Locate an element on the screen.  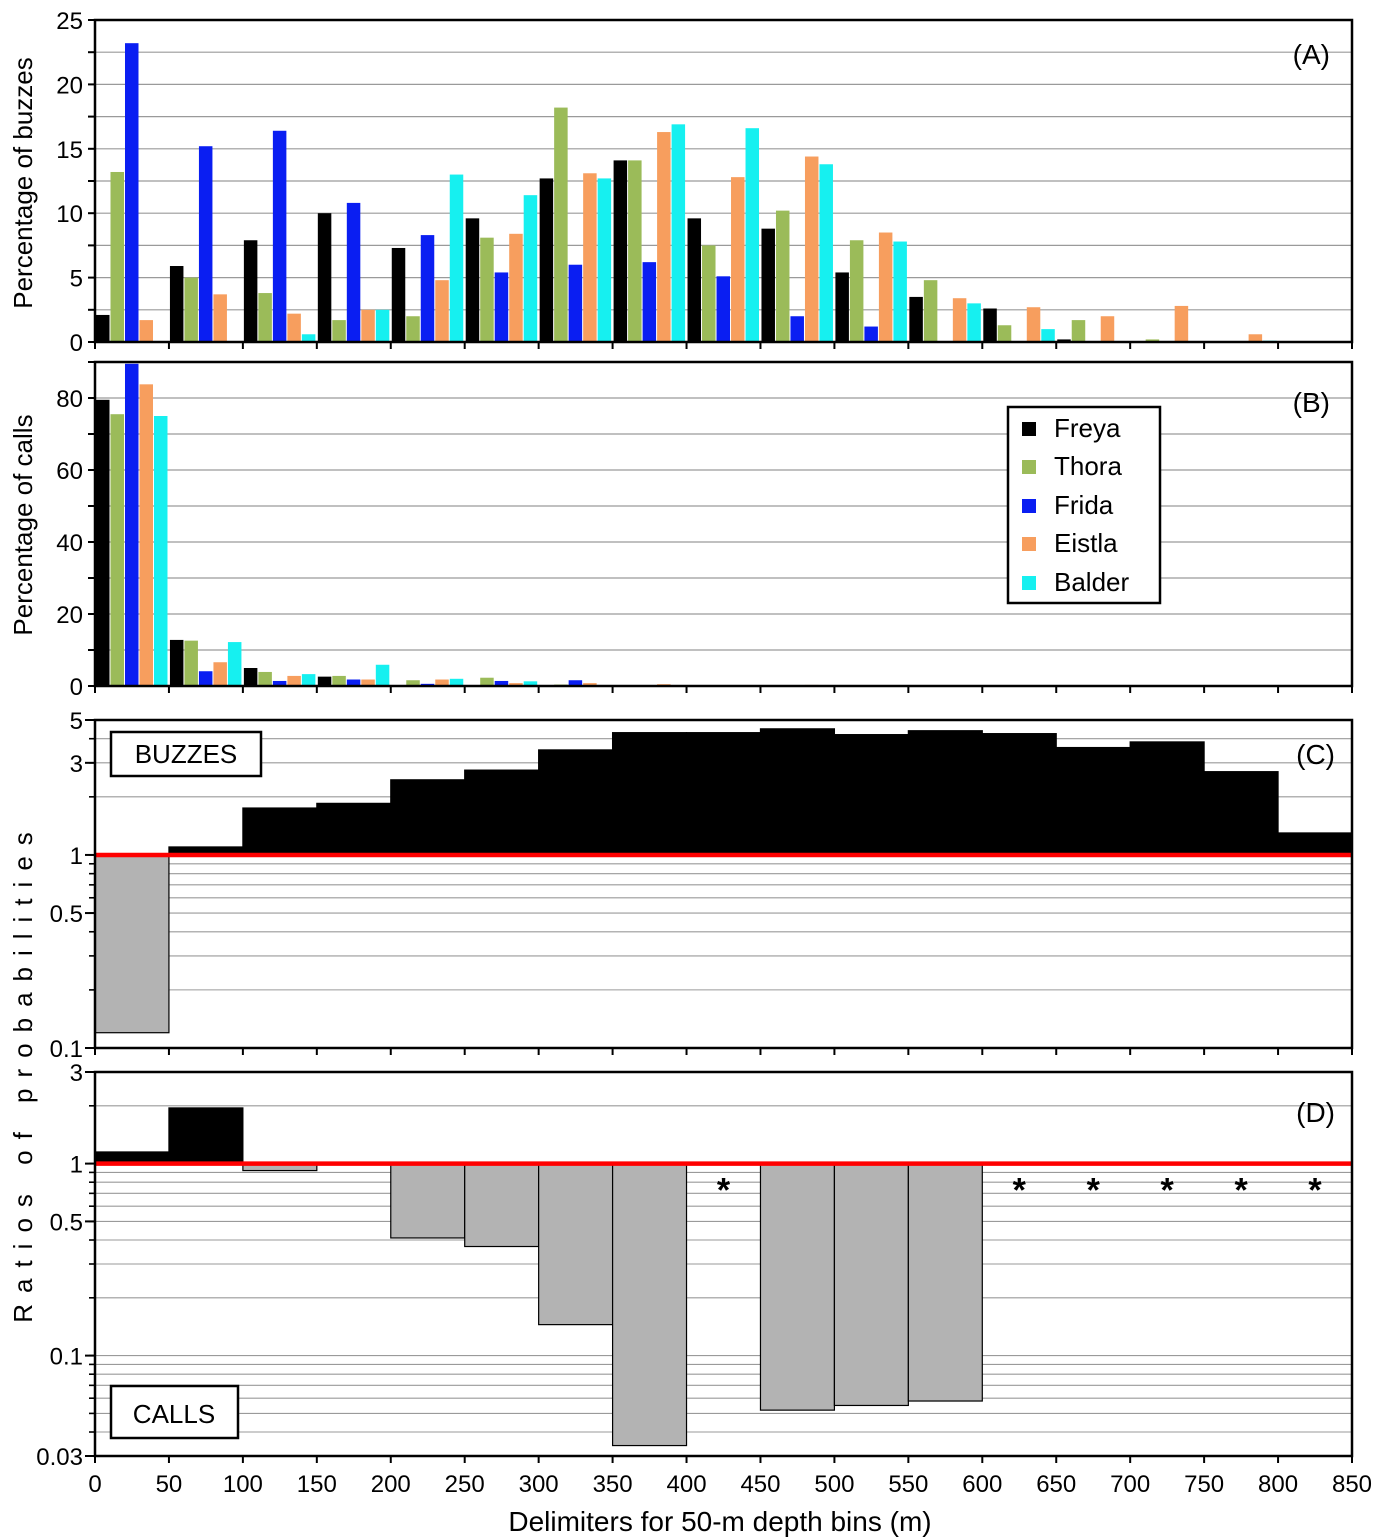
panel-b-tag: (B) is located at coordinates (1311, 402).